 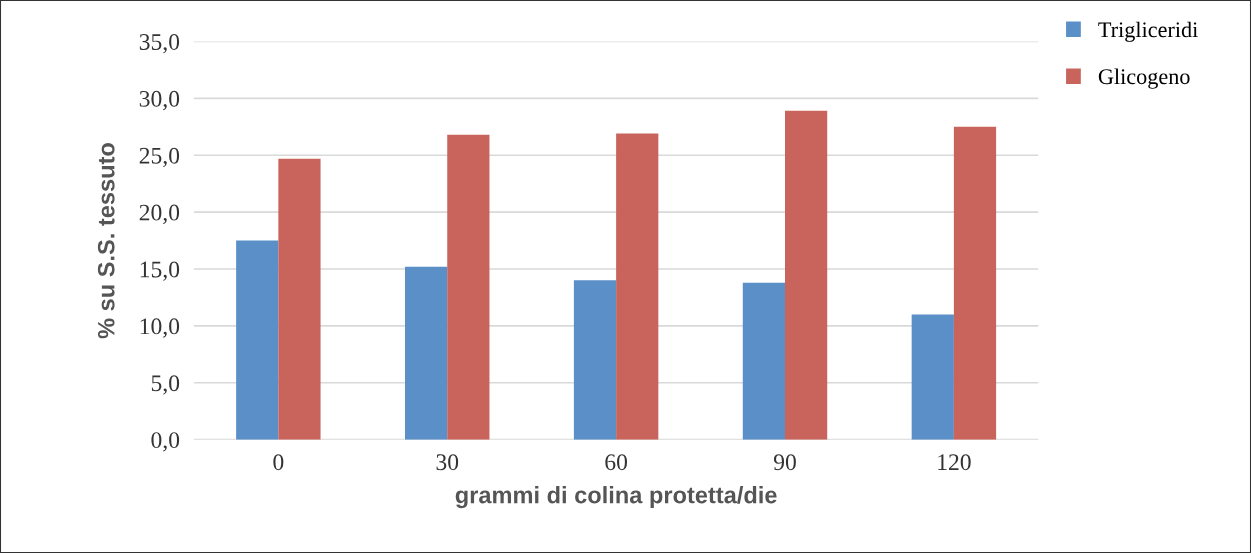 I want to click on x-tick-label: 90, so click(x=784, y=462).